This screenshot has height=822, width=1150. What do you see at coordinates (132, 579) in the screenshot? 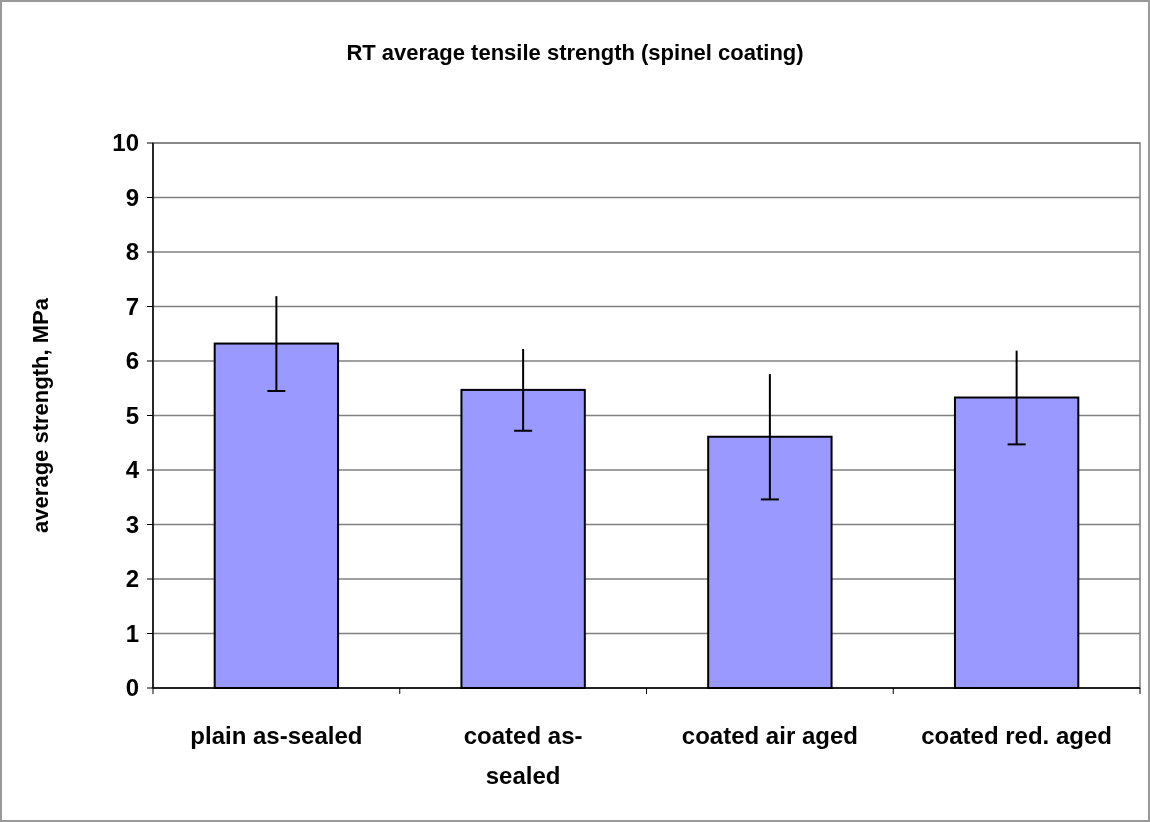
I see `y-tick-label: 2` at bounding box center [132, 579].